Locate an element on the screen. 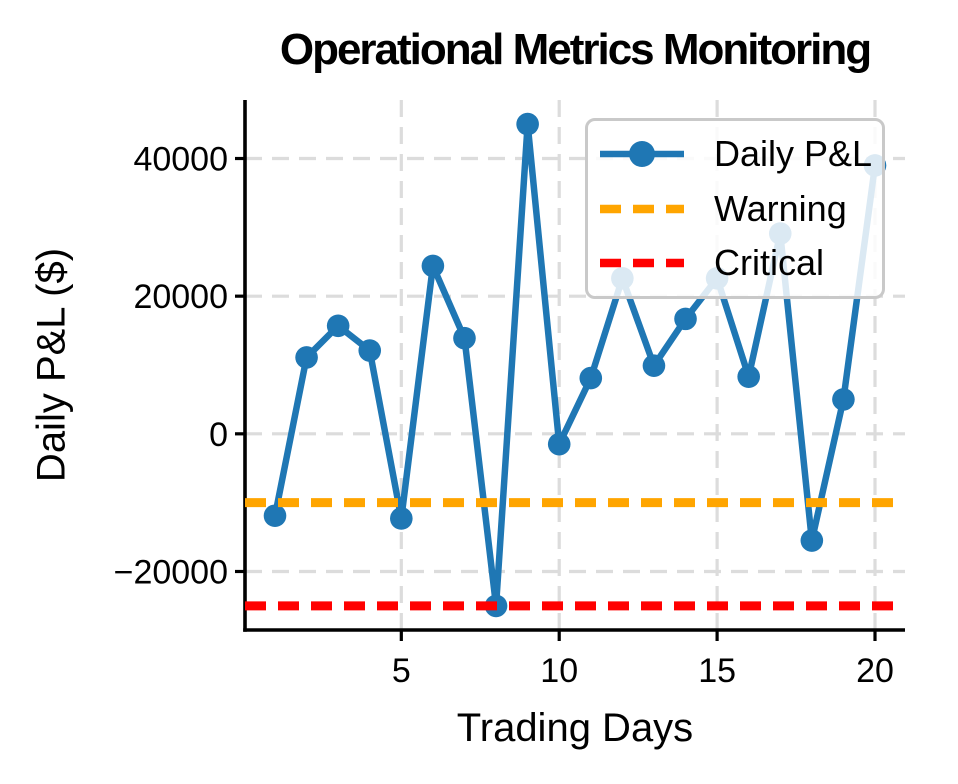 The image size is (958, 784). legend-label-daily-p-l: Daily P&L is located at coordinates (793, 154).